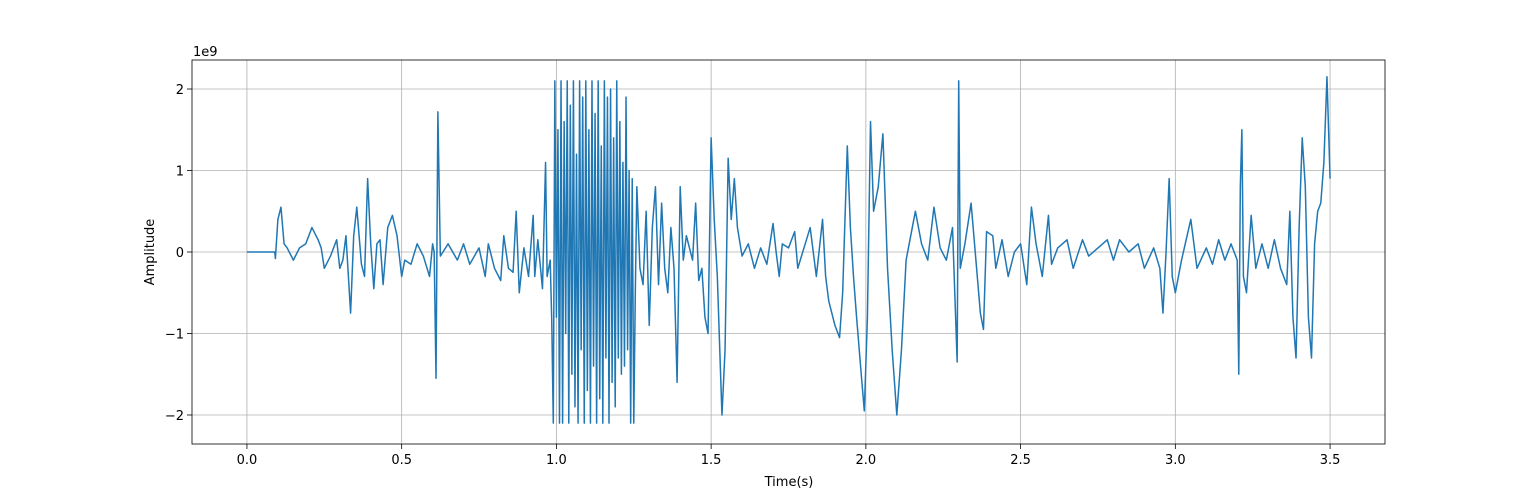 The width and height of the screenshot is (1539, 500). I want to click on x-tick-label: 1.0, so click(556, 460).